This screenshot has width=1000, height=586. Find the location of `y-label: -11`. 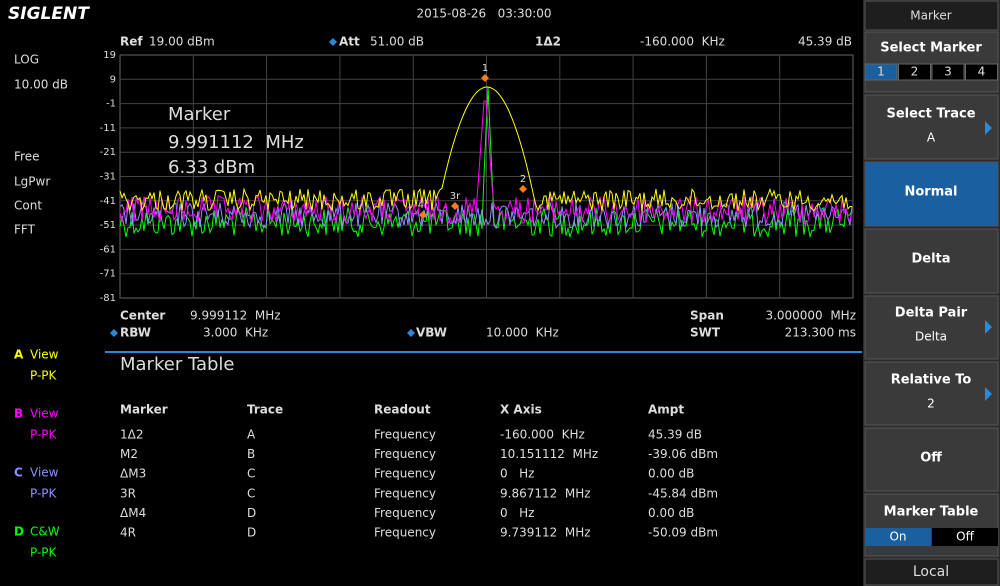

y-label: -11 is located at coordinates (108, 128).